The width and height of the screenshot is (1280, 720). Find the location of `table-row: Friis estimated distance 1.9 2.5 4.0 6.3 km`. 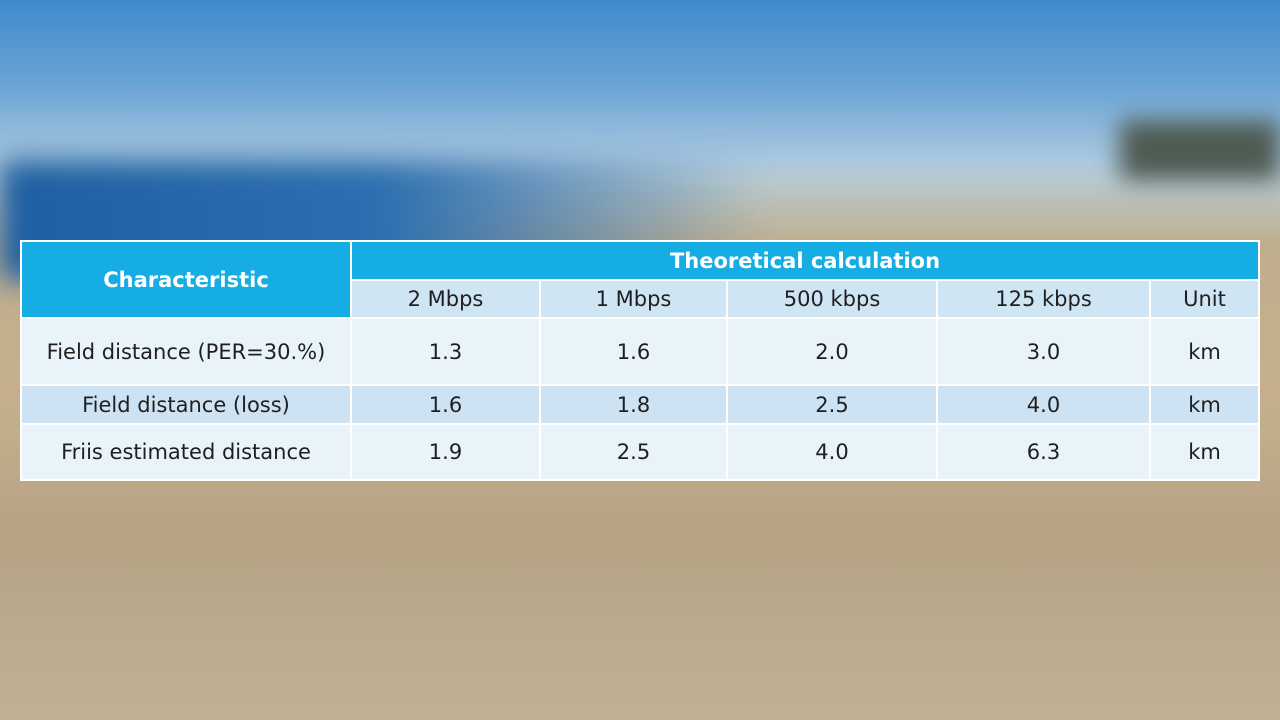

table-row: Friis estimated distance 1.9 2.5 4.0 6.3 km is located at coordinates (640, 452).